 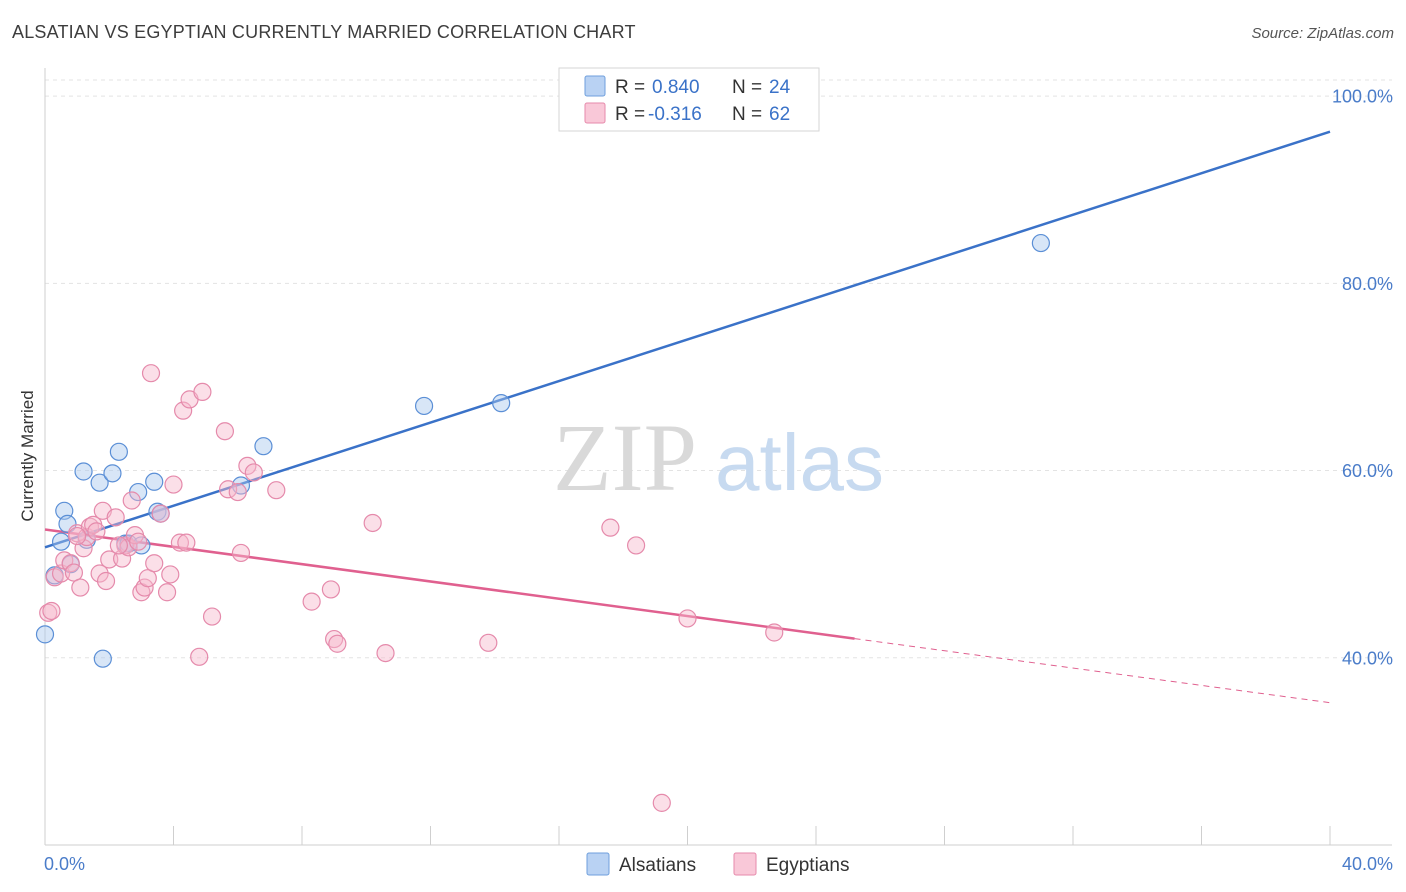 What do you see at coordinates (1362, 378) in the screenshot?
I see `y-tick-labels: 40.0% 60.0% 80.0% 100.0%` at bounding box center [1362, 378].